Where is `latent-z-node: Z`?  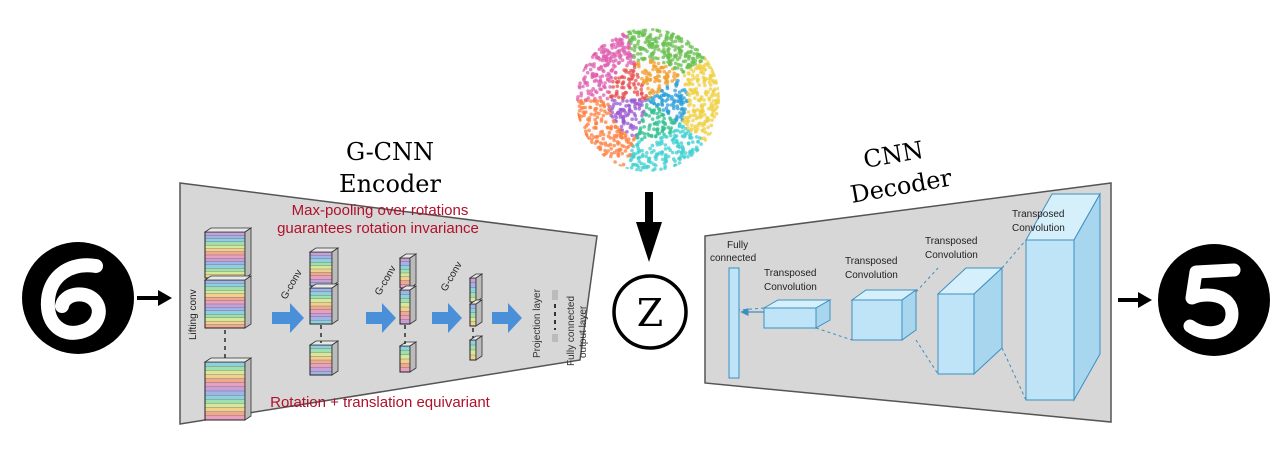 latent-z-node: Z is located at coordinates (650, 312).